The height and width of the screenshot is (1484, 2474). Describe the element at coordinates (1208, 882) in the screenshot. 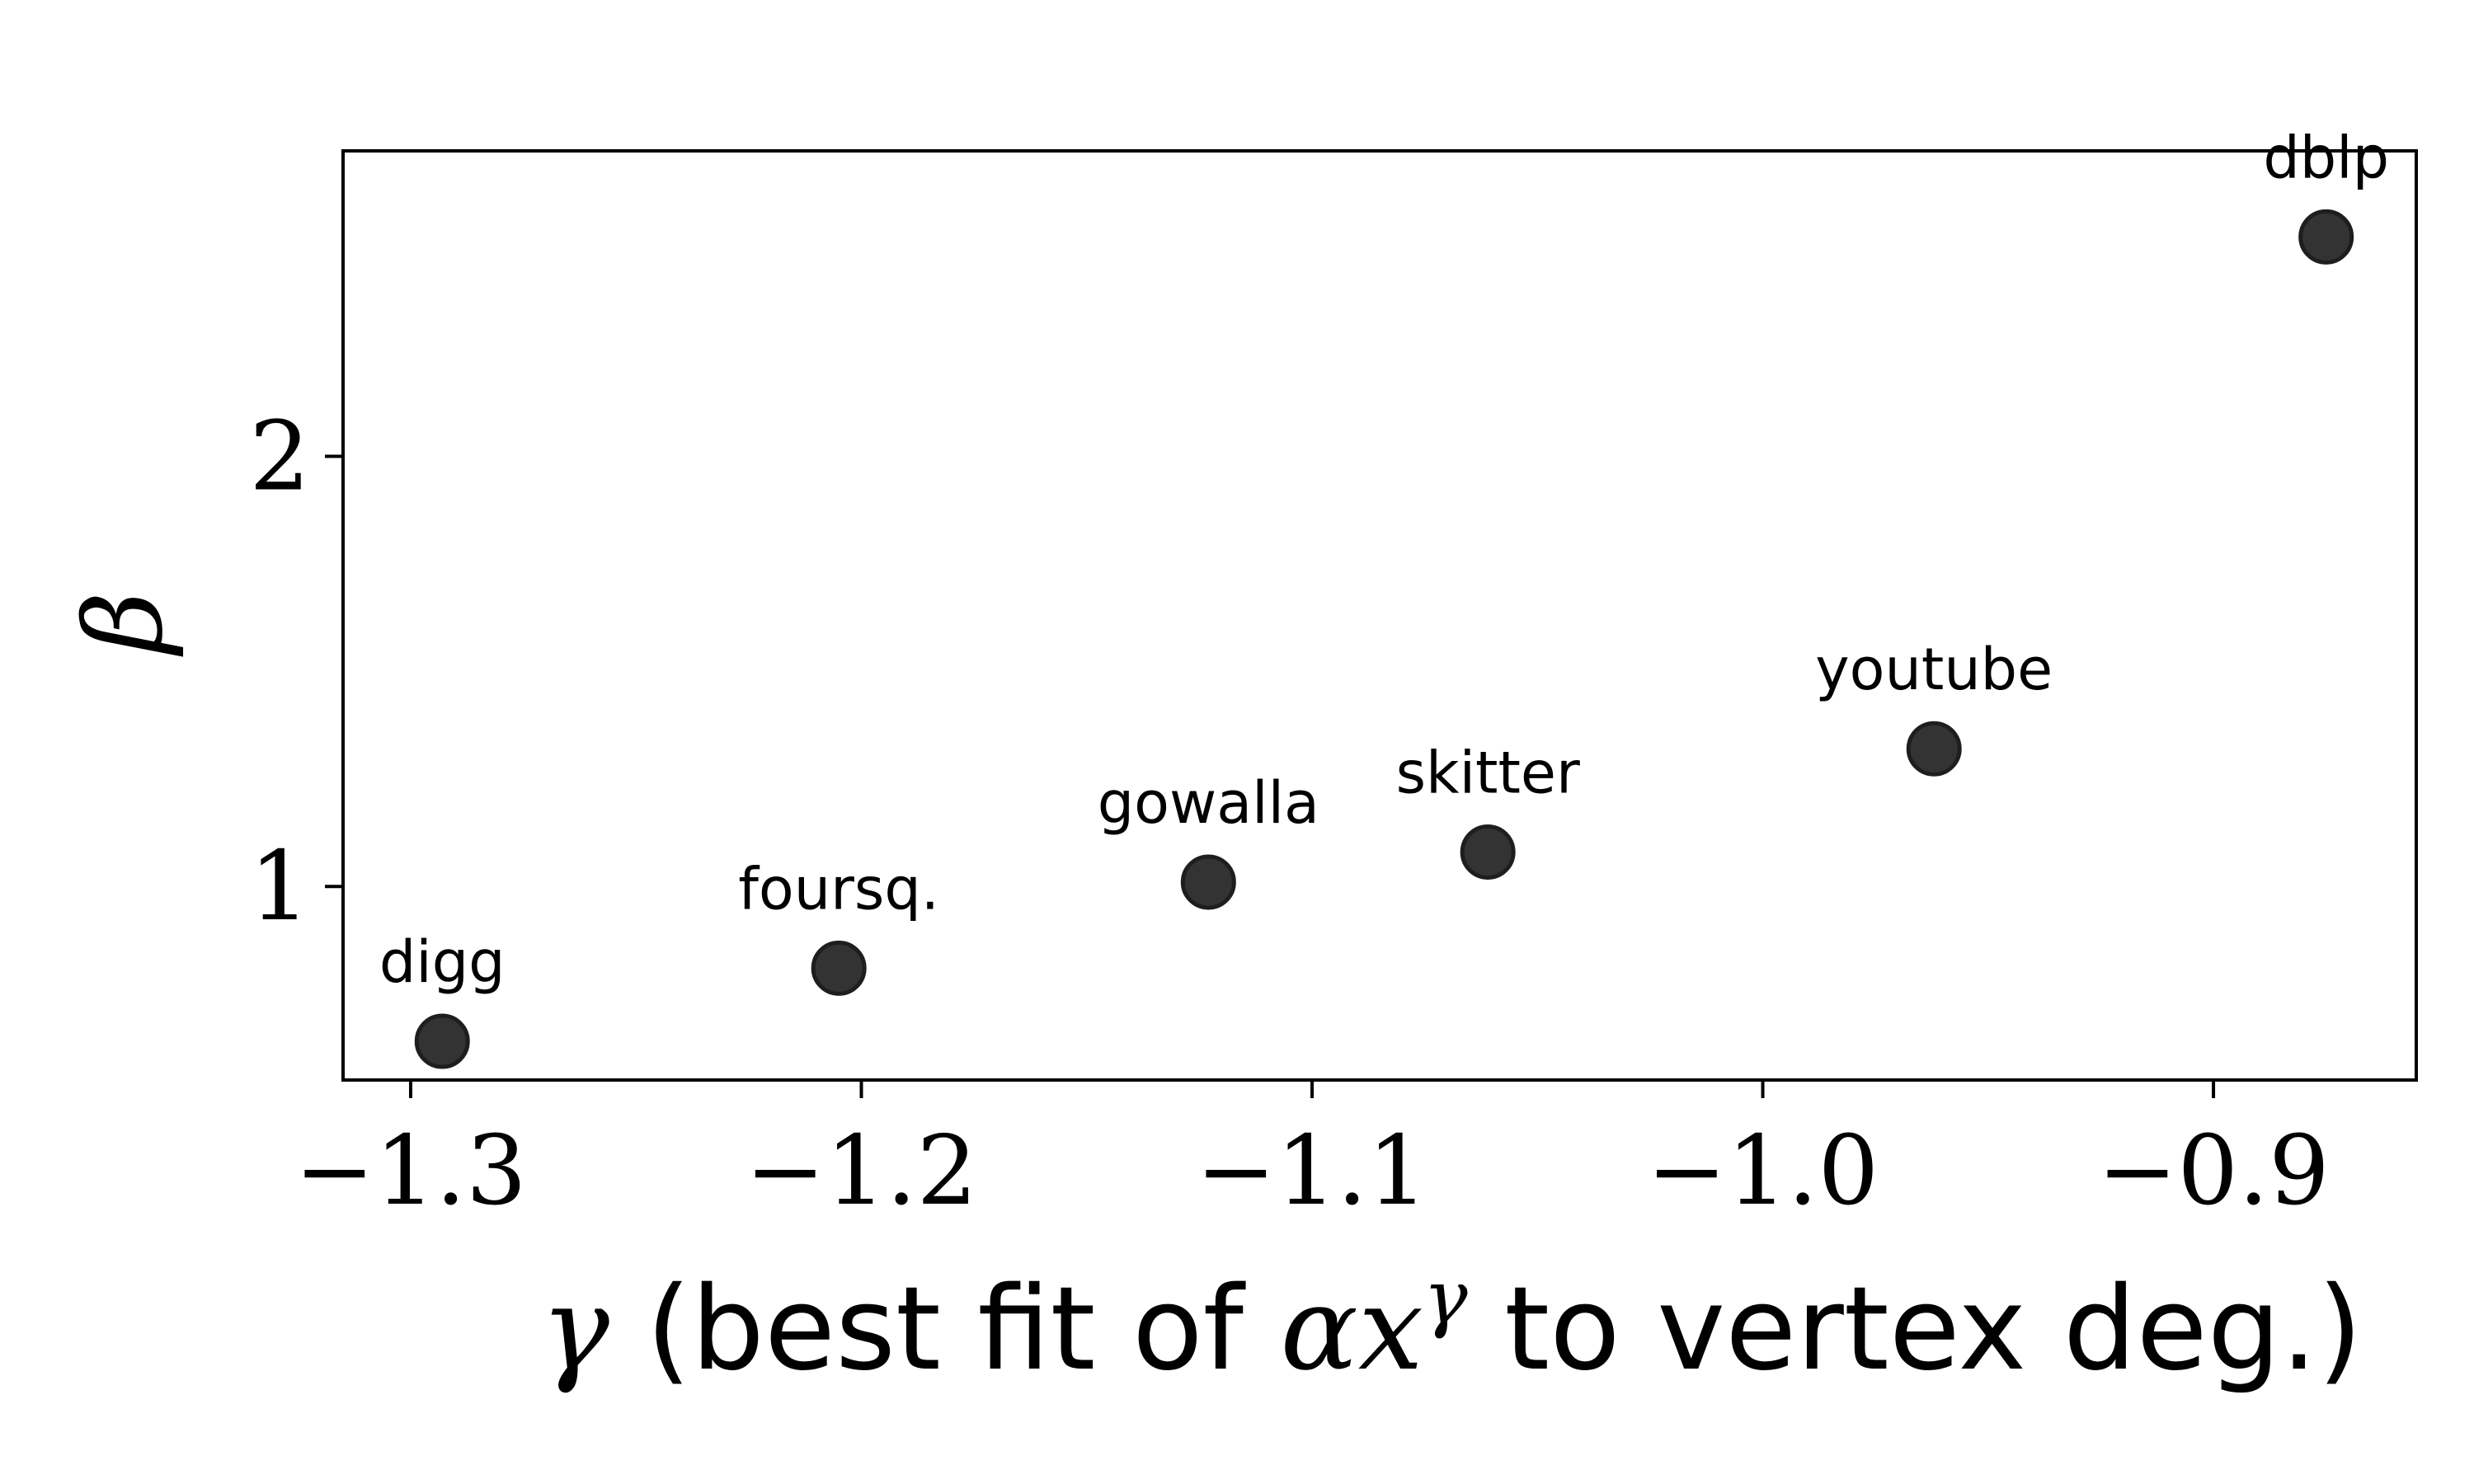

I see `data-point-gowalla` at that location.